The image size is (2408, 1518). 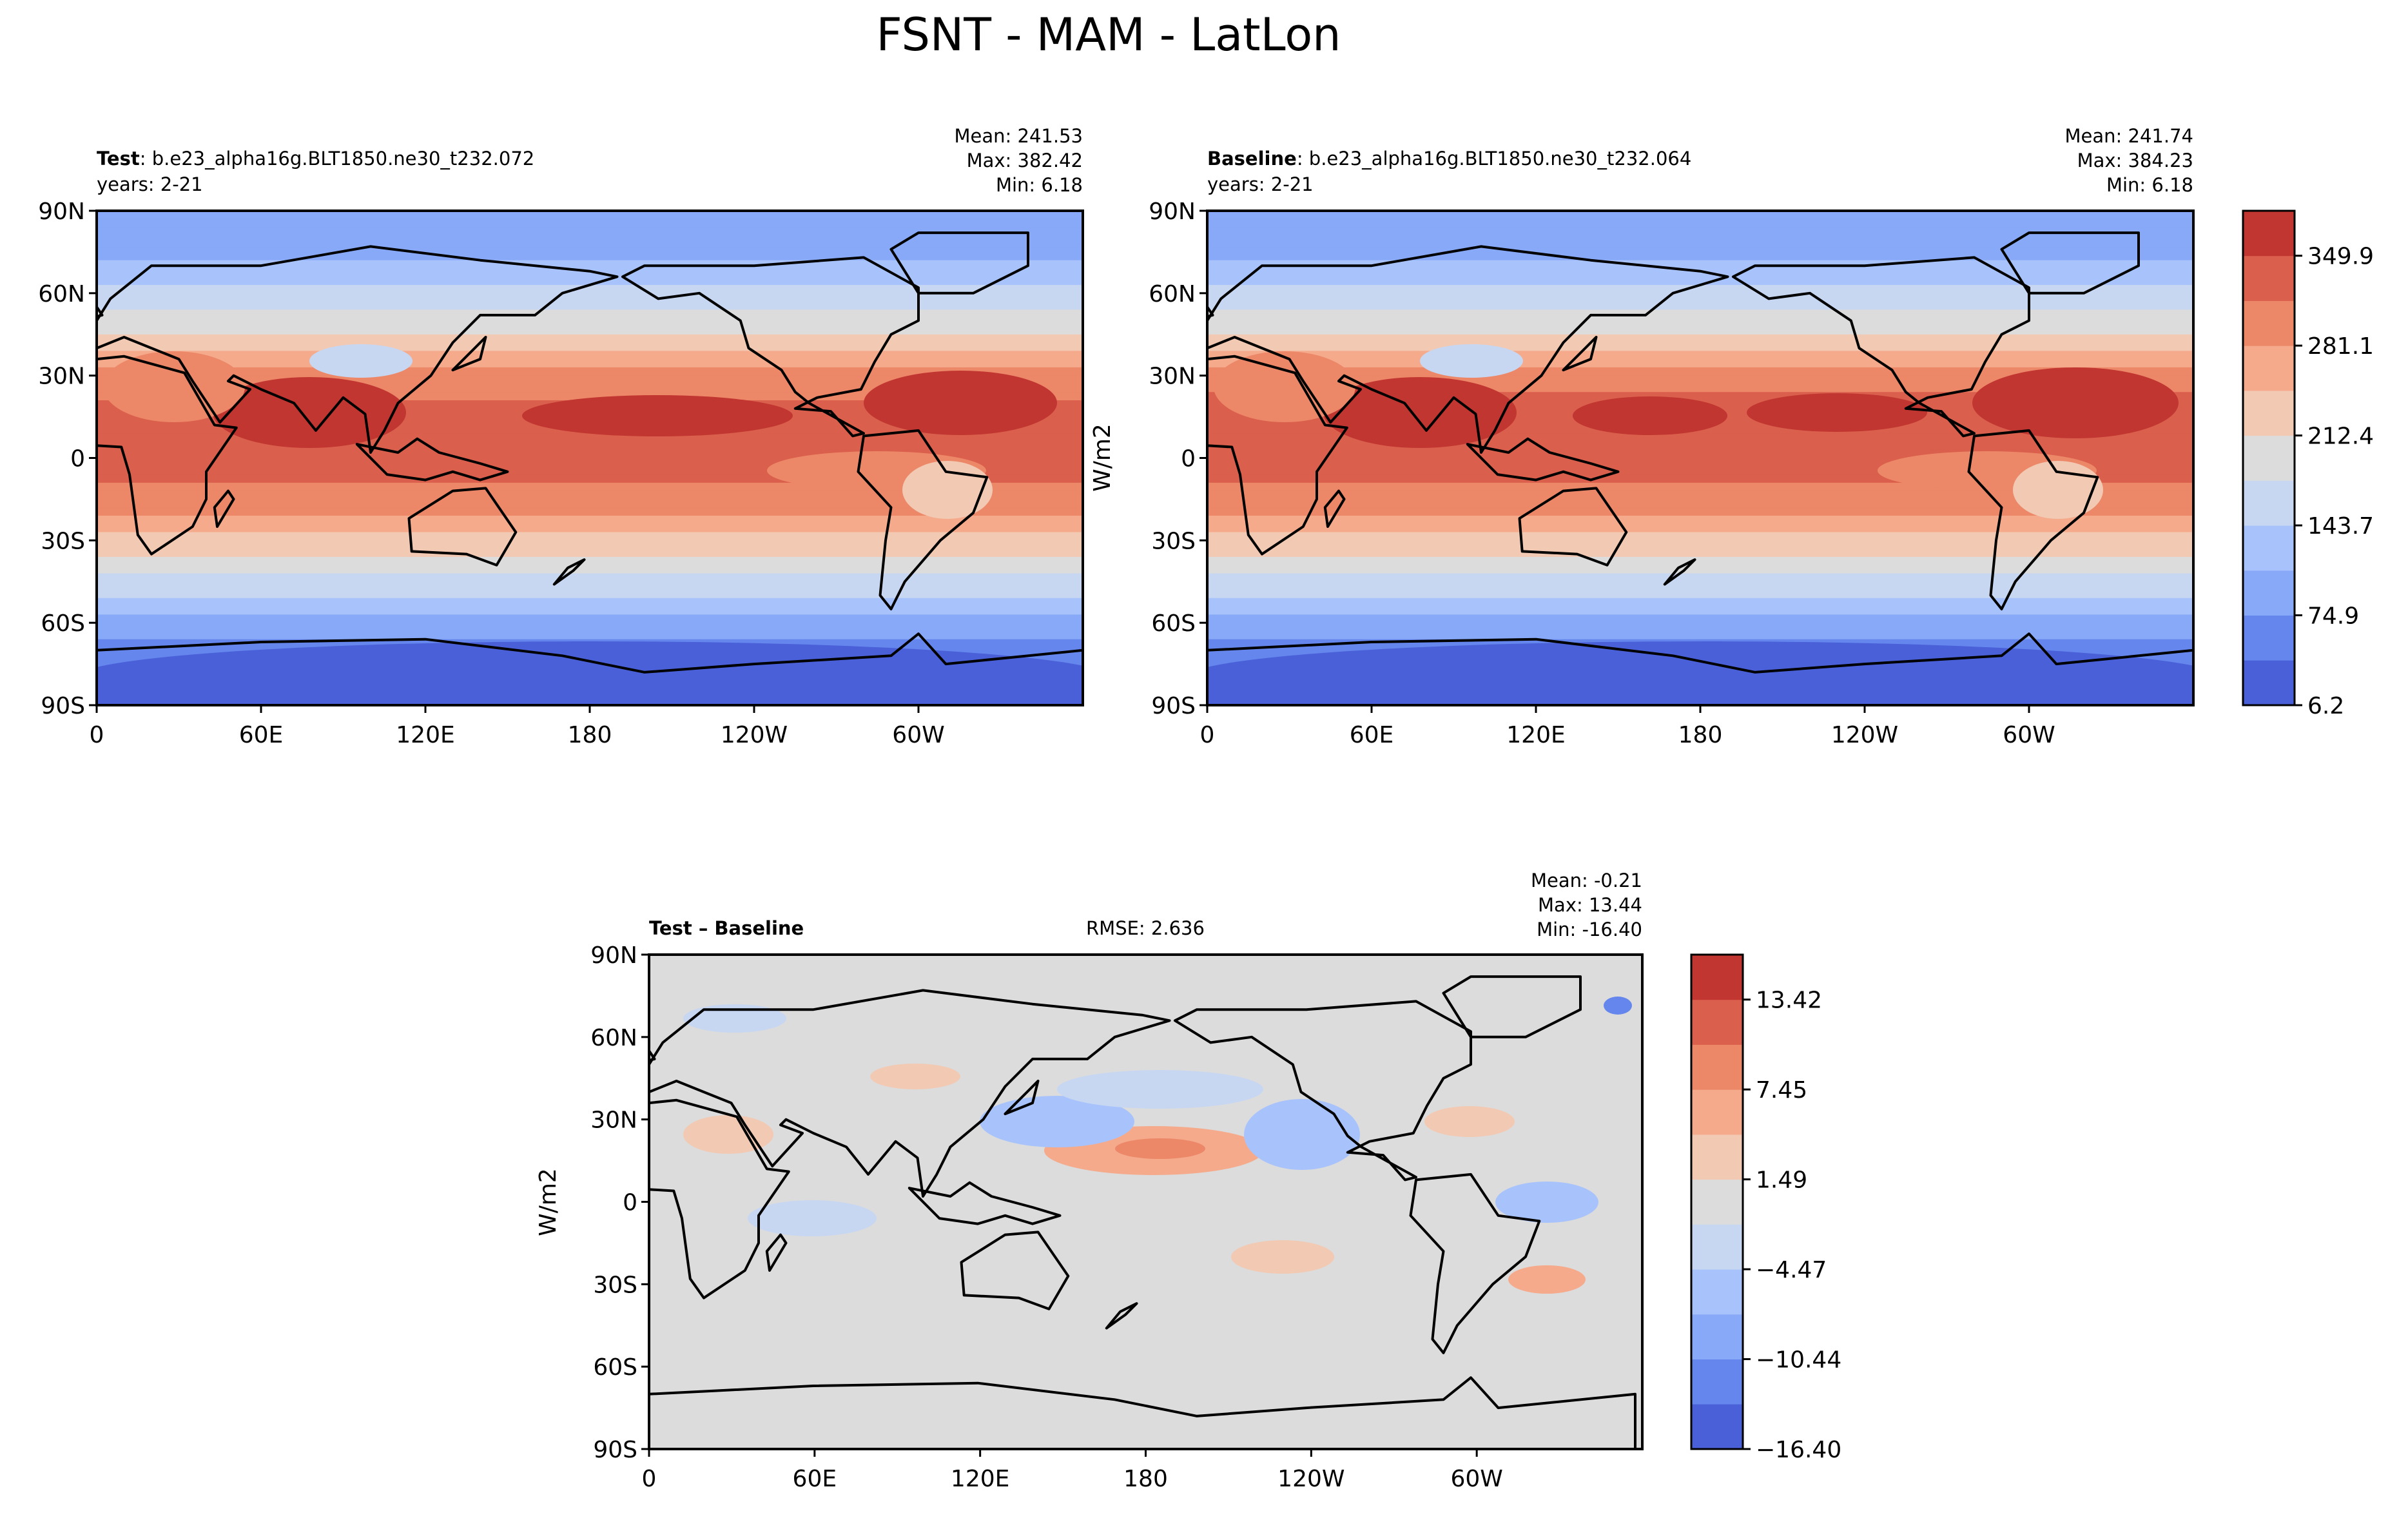 I want to click on test-max: Max: 382.42, so click(x=1025, y=160).